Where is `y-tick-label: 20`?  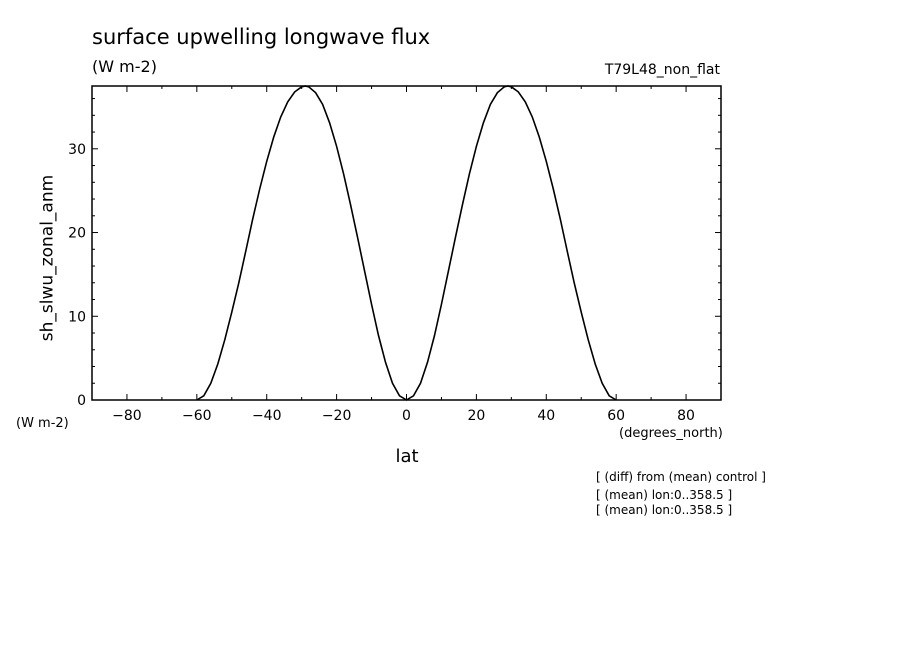
y-tick-label: 20 is located at coordinates (77, 234).